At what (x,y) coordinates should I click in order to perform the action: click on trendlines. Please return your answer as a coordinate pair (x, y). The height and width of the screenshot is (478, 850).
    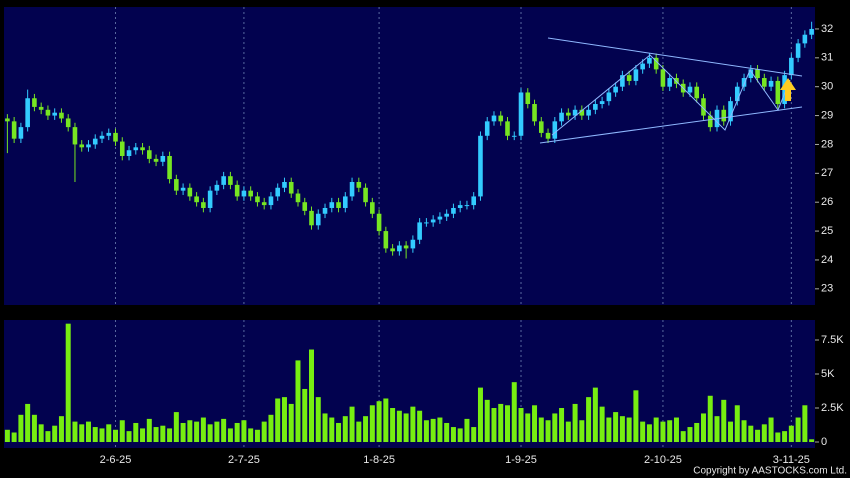
    Looking at the image, I should click on (671, 90).